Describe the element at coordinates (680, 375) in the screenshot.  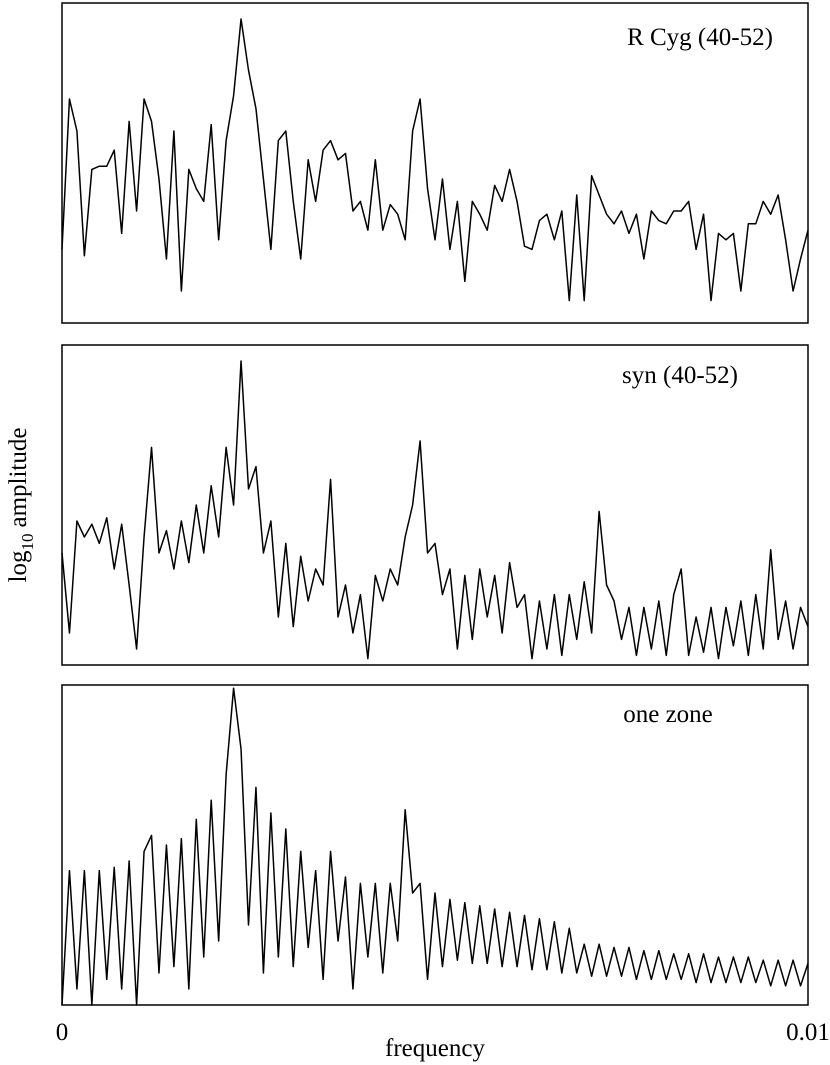
I see `annotation: syn (40-52)` at that location.